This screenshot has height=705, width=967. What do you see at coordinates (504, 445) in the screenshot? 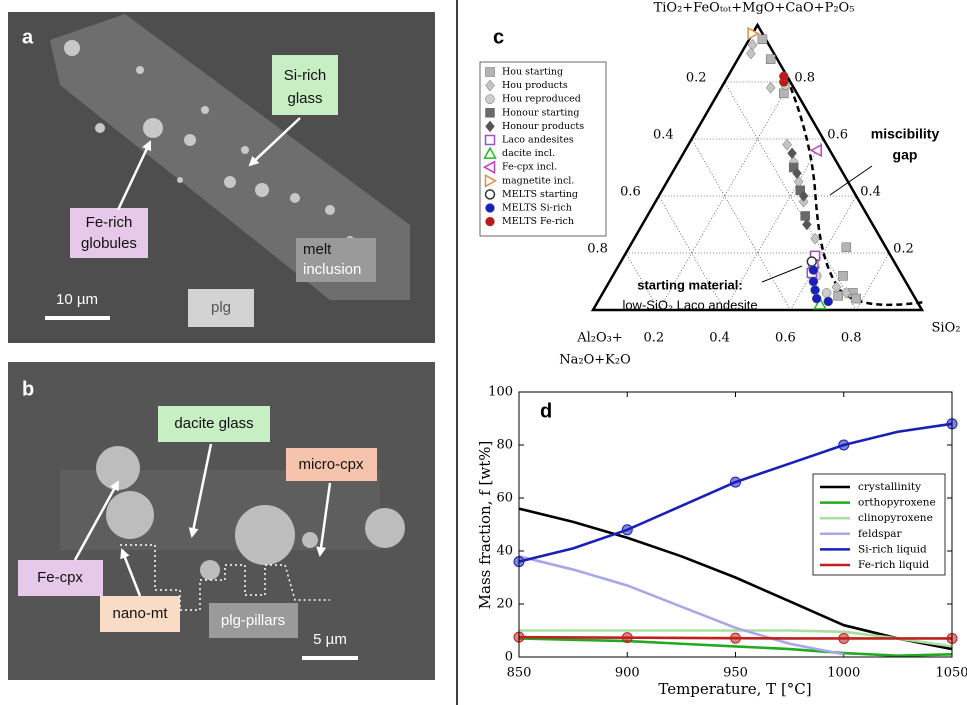
I see `y-tick-label: 80` at bounding box center [504, 445].